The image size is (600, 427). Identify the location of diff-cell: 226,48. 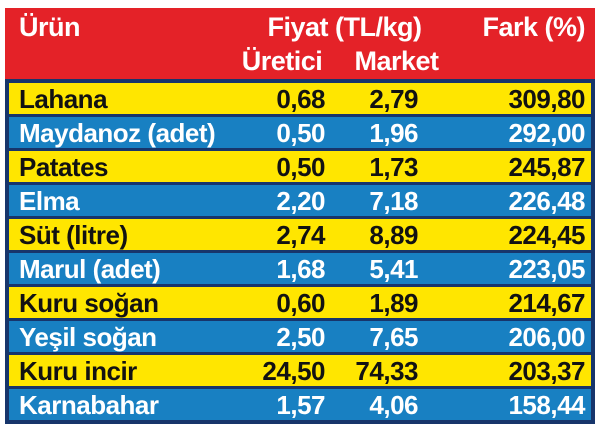
(546, 200).